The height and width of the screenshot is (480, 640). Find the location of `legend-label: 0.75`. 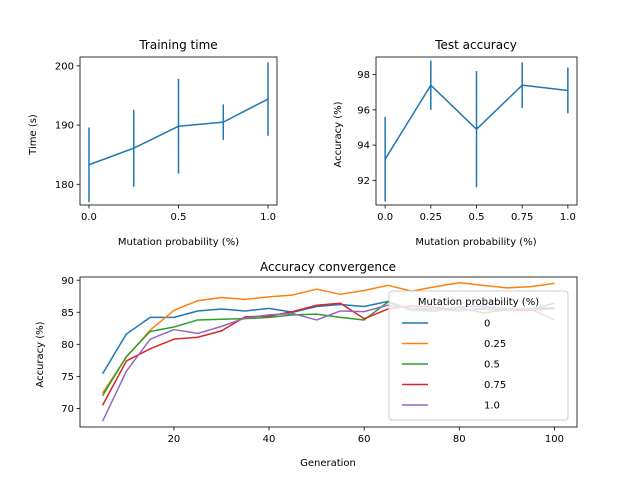

legend-label: 0.75 is located at coordinates (495, 385).